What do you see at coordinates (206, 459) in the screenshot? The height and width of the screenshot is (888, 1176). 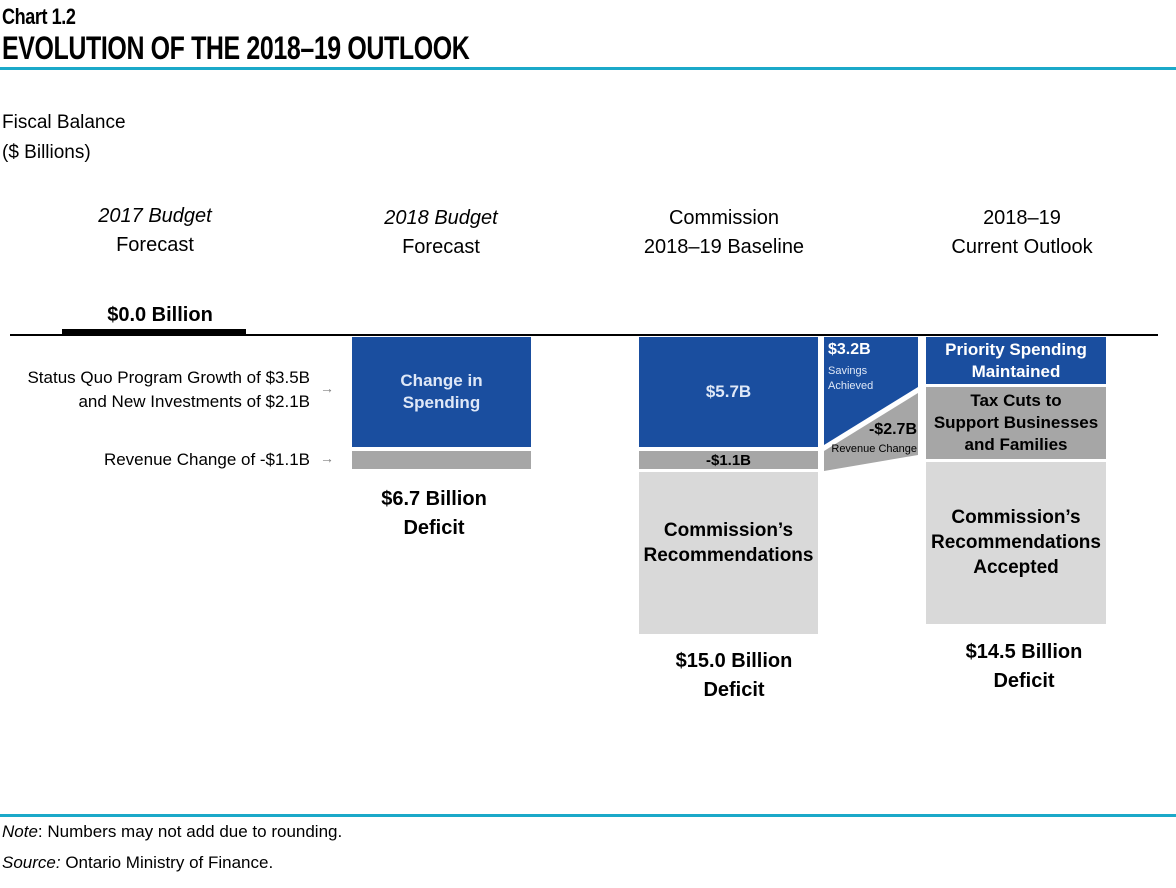 I see `revenue-annotation: Revenue Change of -$1.1B` at bounding box center [206, 459].